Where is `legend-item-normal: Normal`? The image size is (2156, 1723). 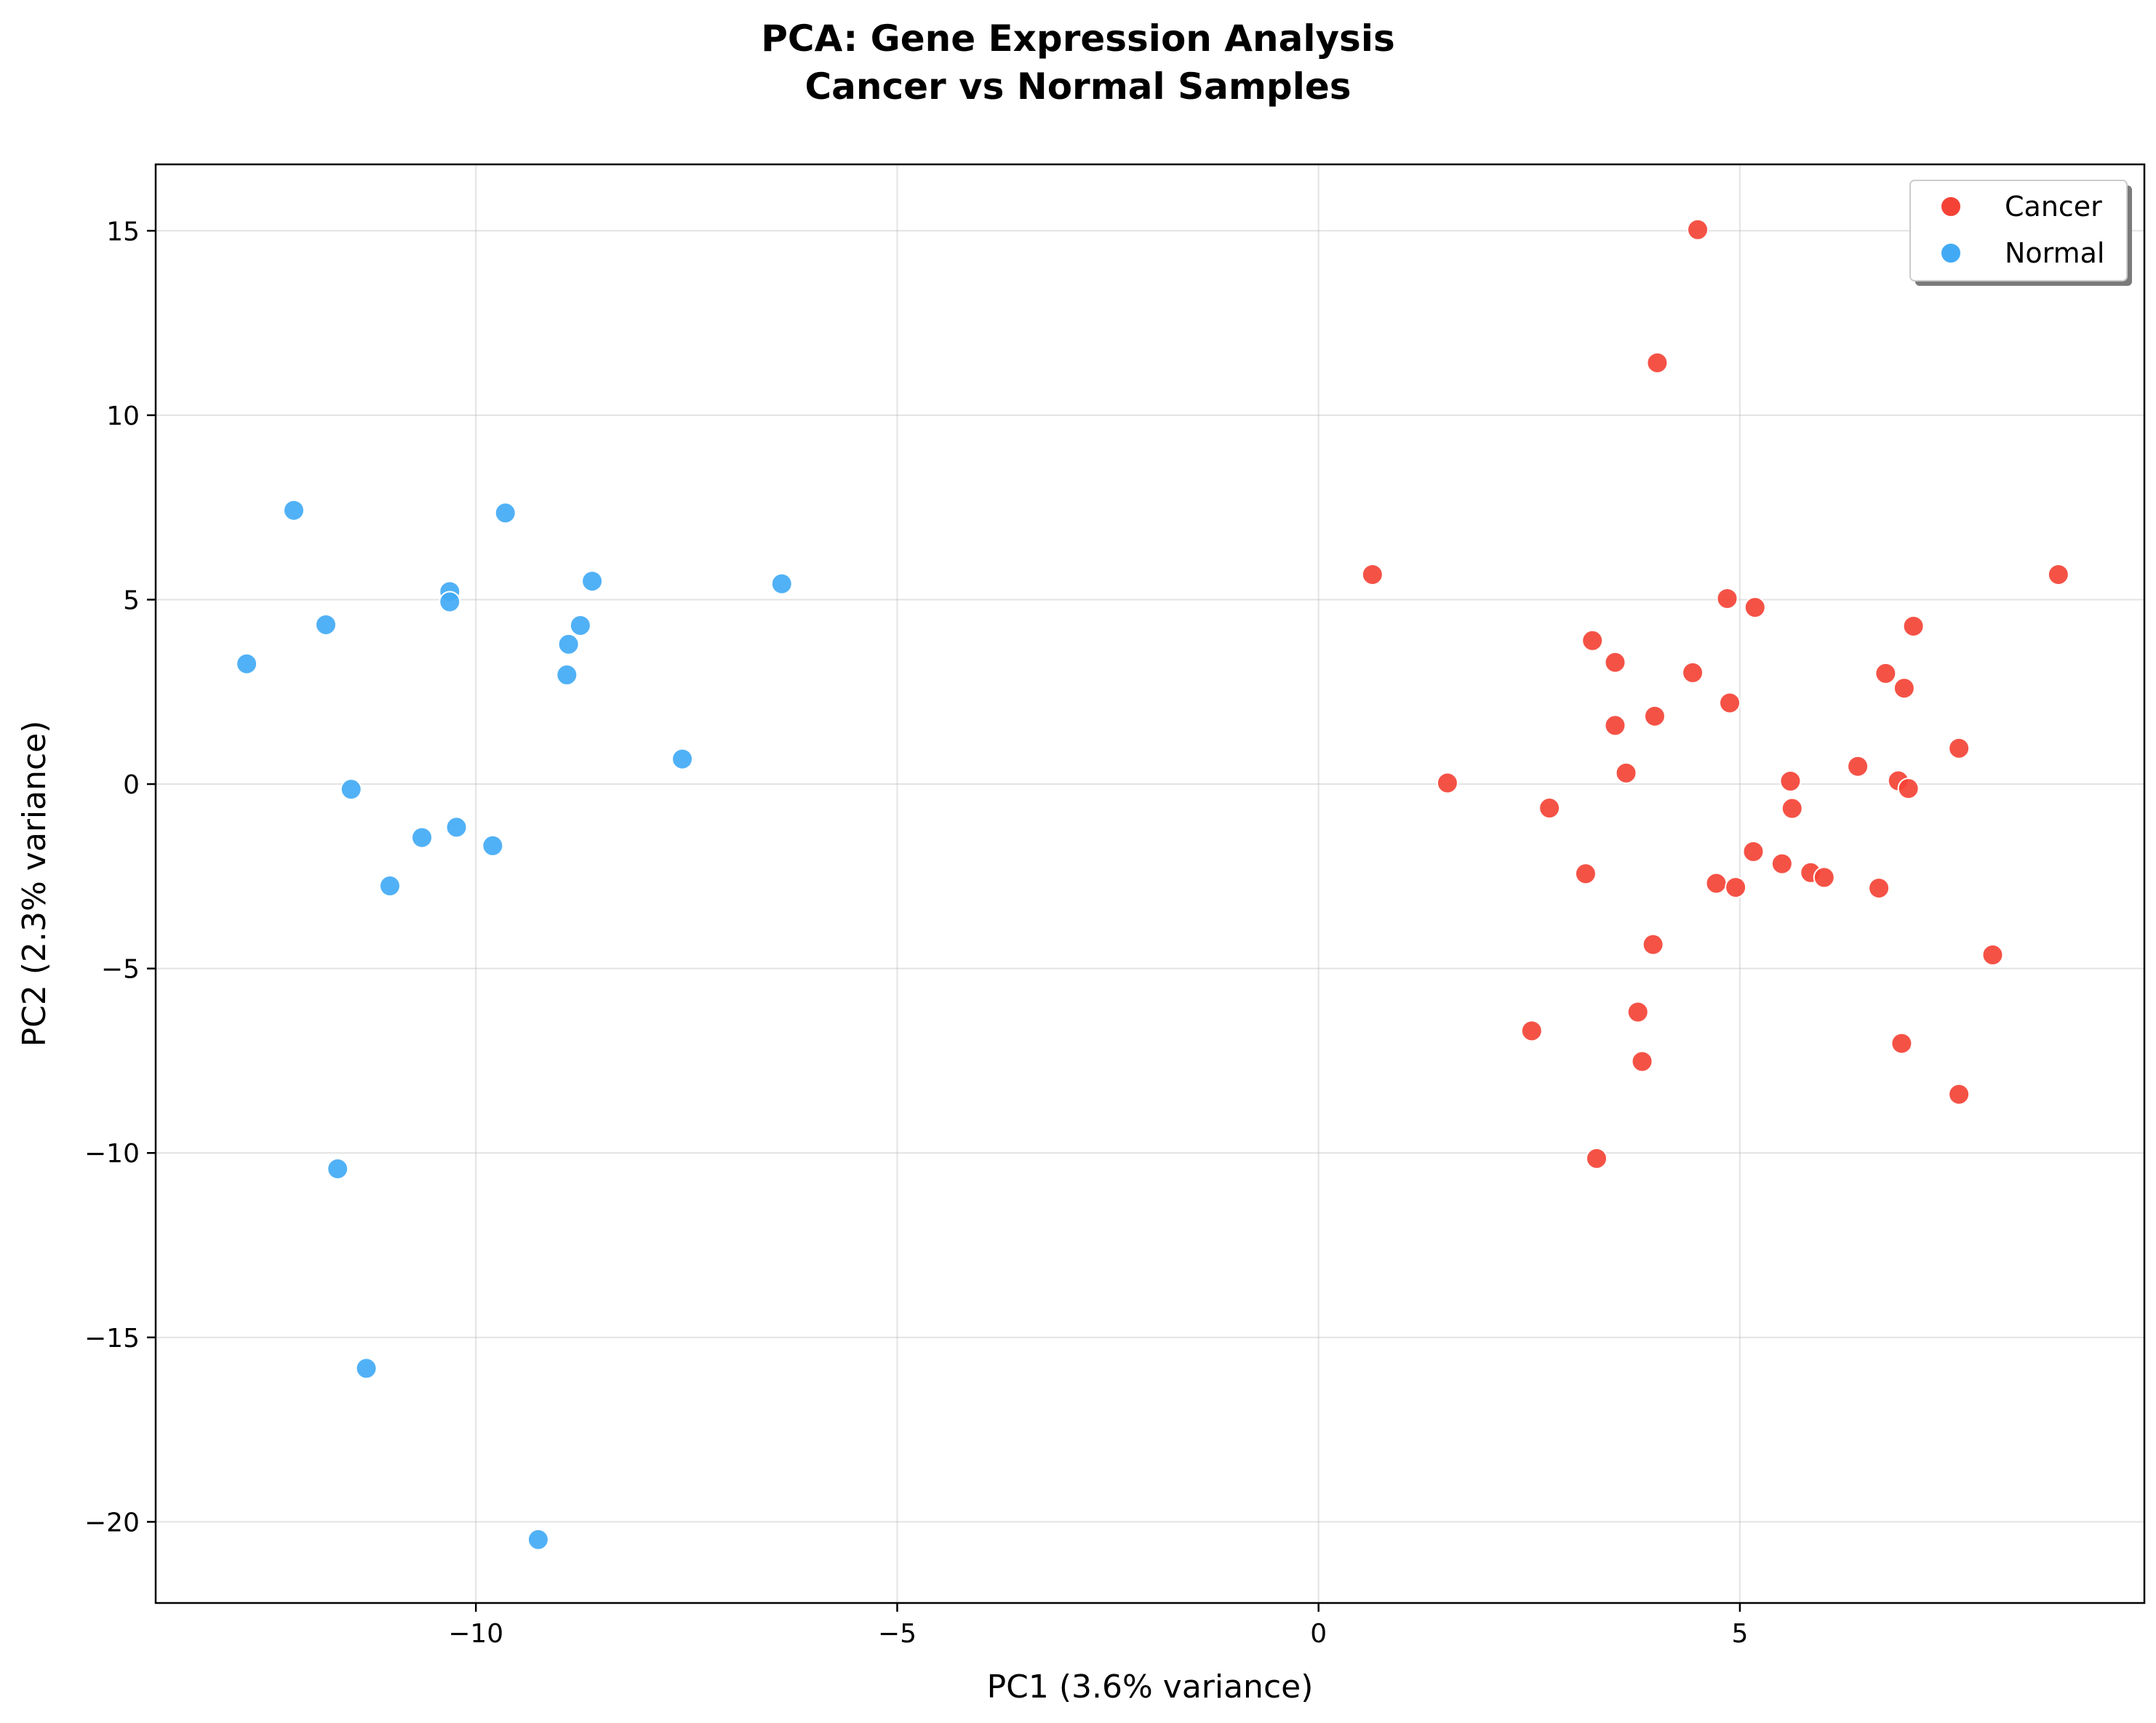 legend-item-normal: Normal is located at coordinates (2023, 253).